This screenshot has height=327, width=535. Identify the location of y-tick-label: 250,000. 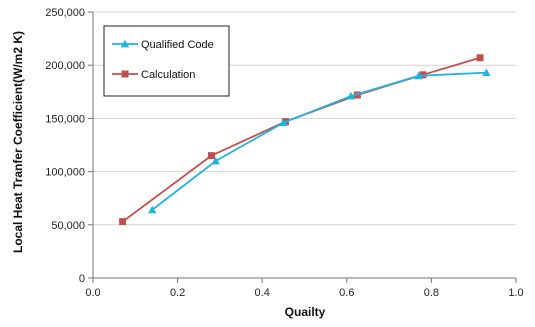
(65, 13).